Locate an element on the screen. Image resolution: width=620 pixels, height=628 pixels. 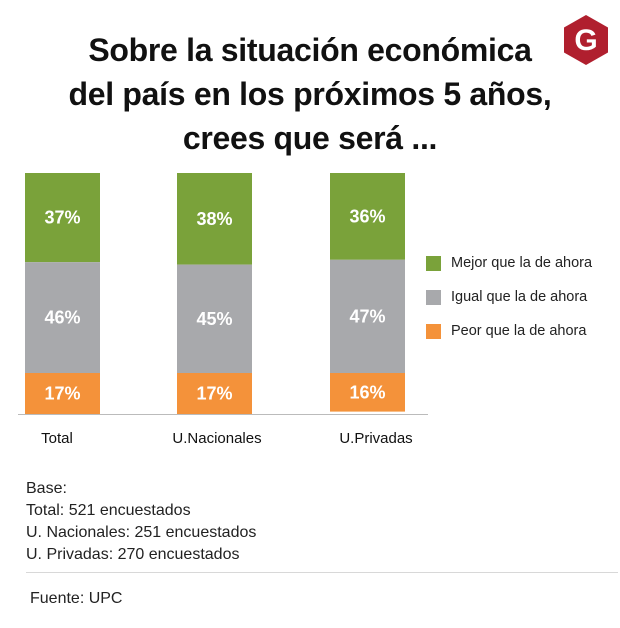
legend-label-mejor: Mejor que la de ahora is located at coordinates (522, 263).